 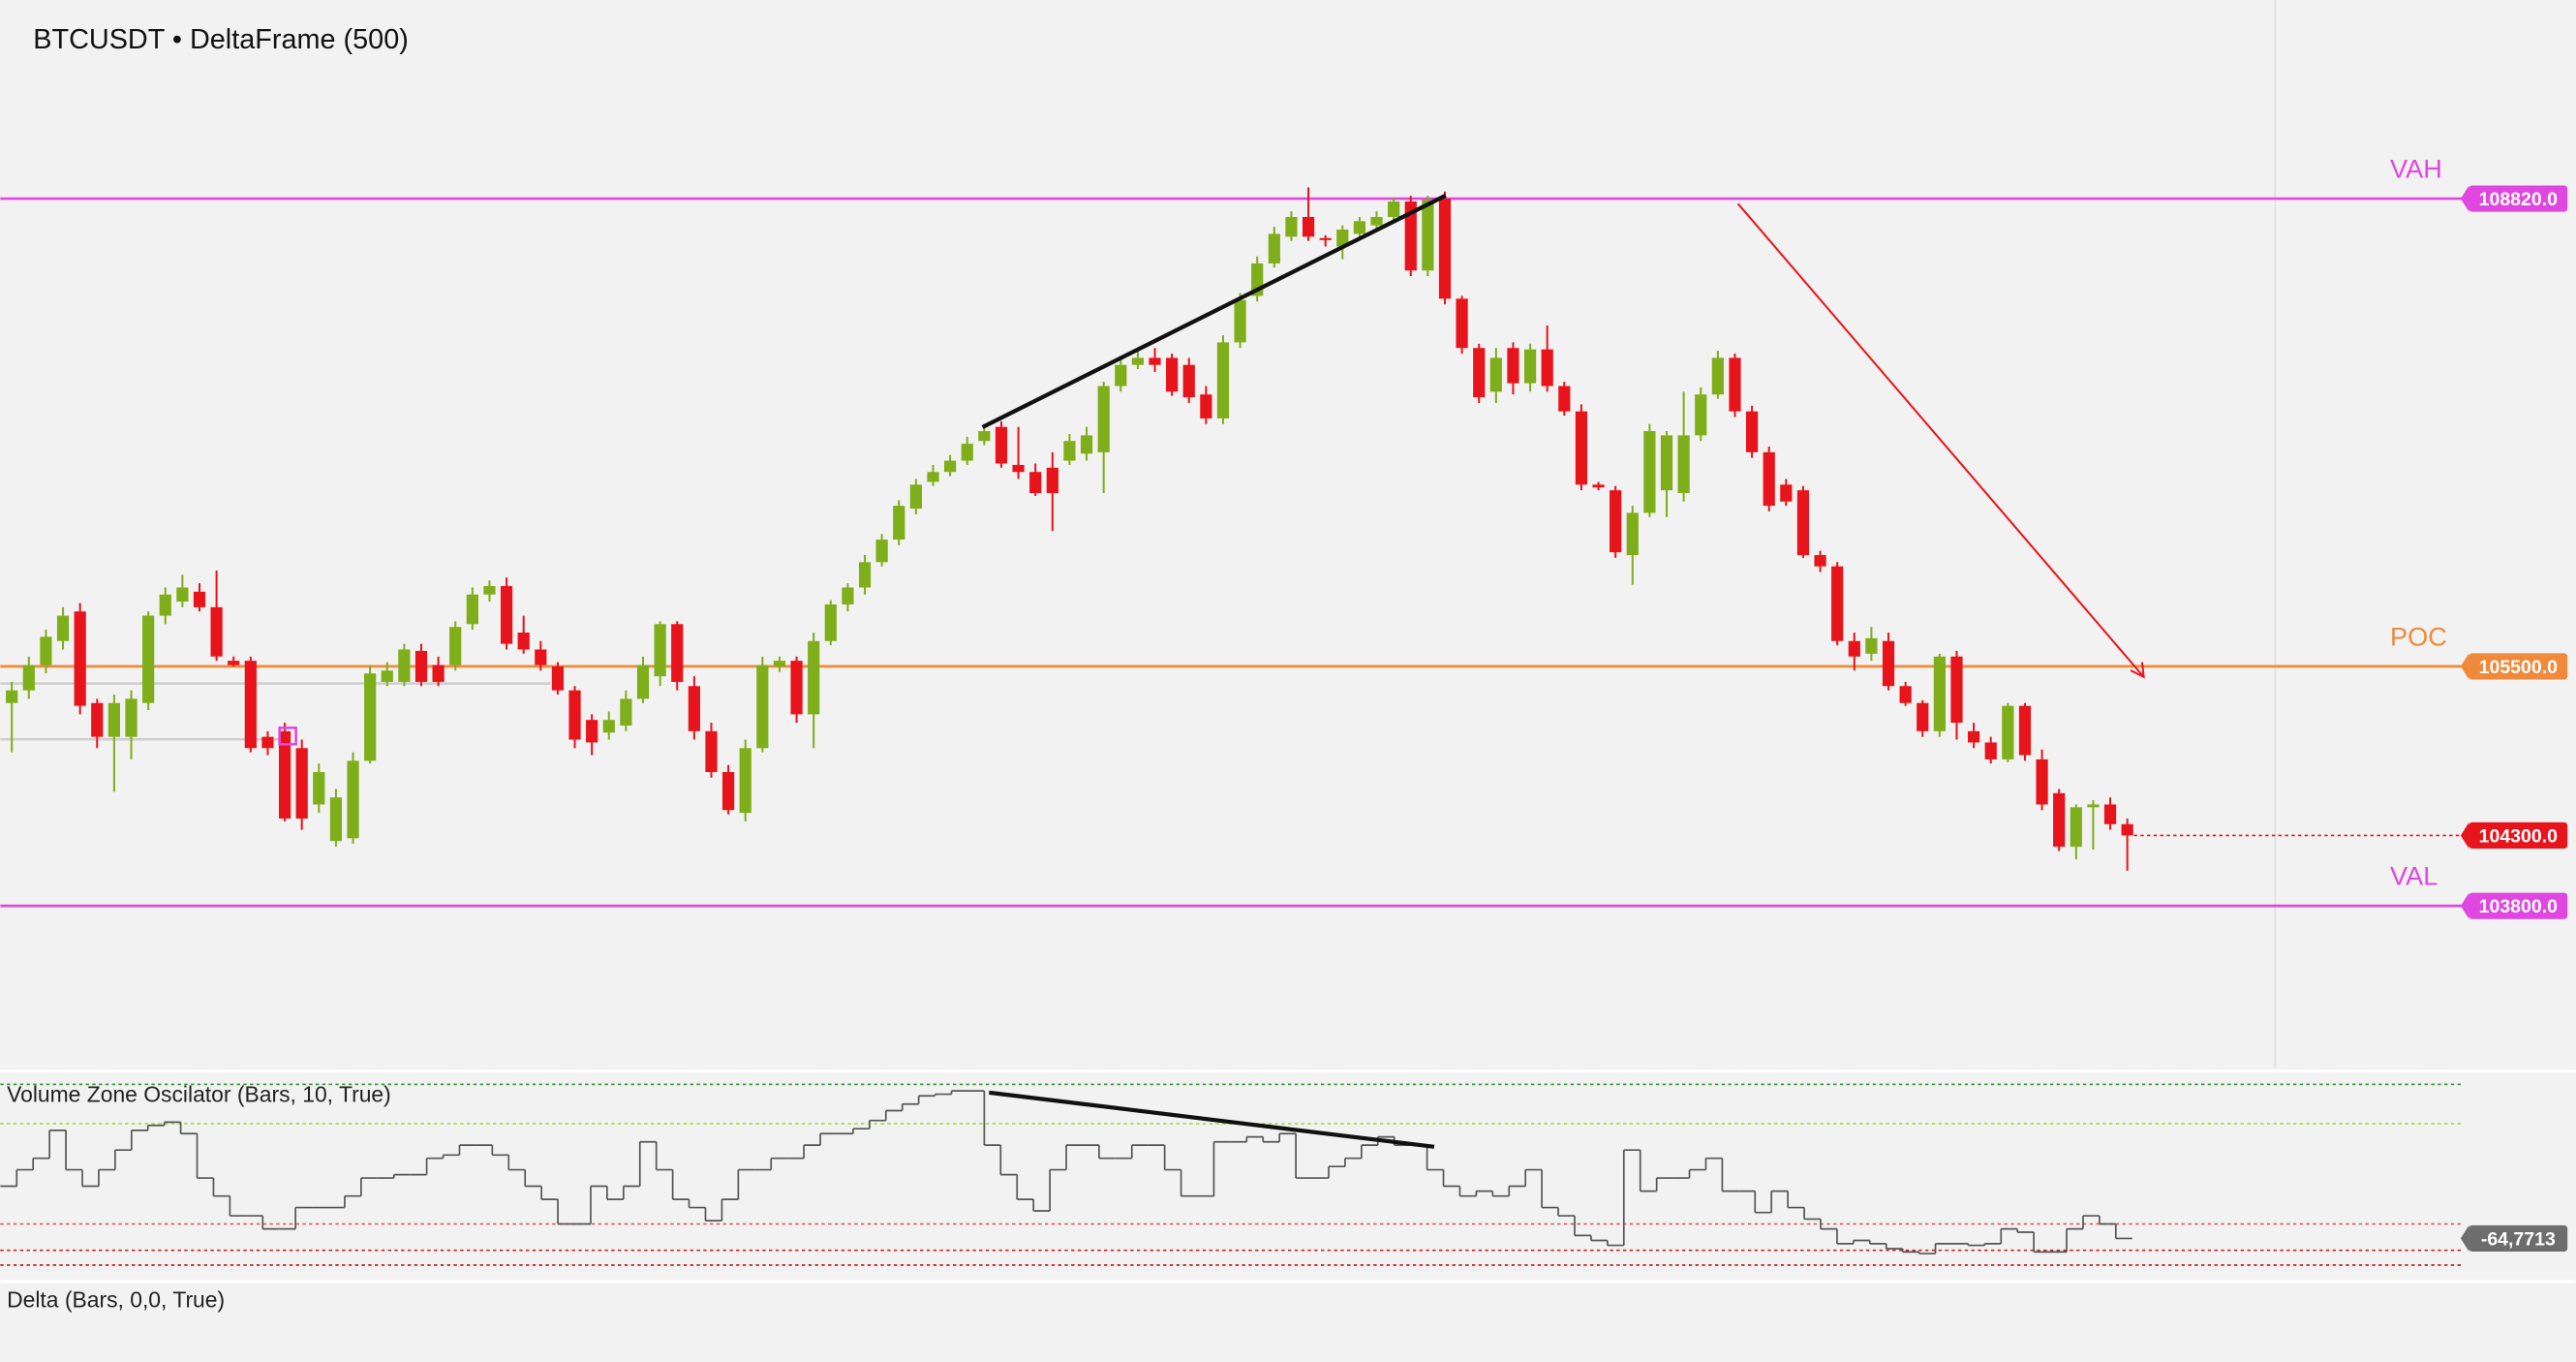 I want to click on trend-arrow, so click(x=1940, y=440).